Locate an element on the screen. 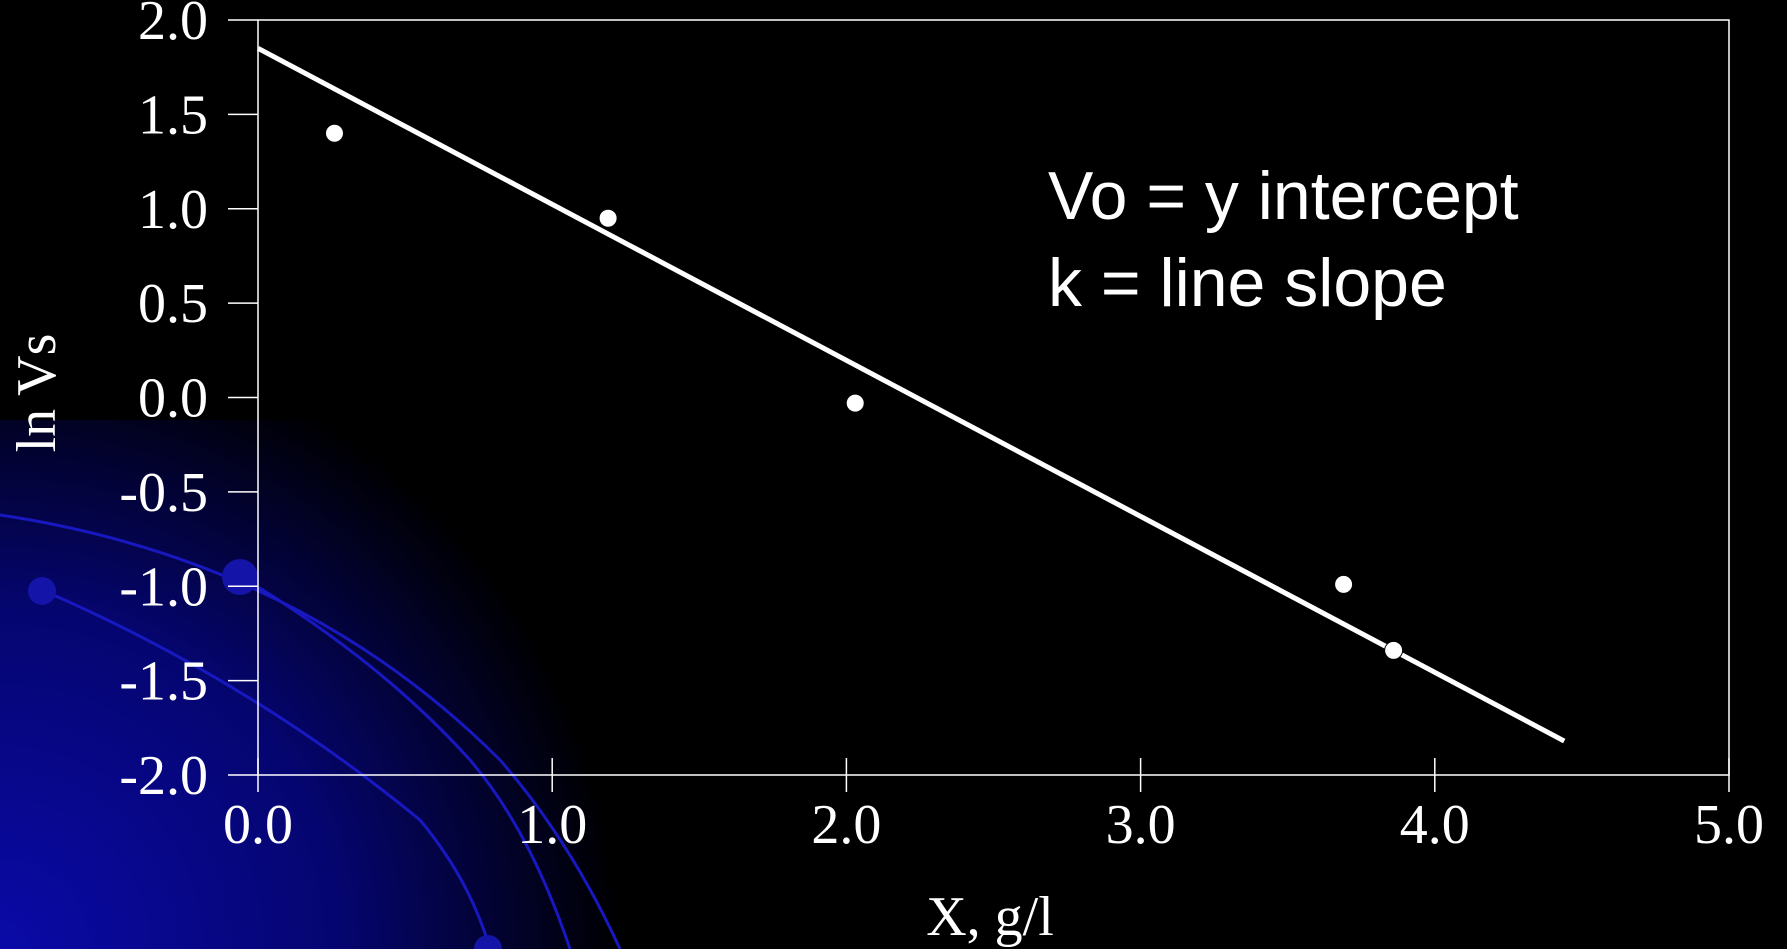 Image resolution: width=1787 pixels, height=949 pixels. annotation: Vo = y intercept is located at coordinates (1283, 196).